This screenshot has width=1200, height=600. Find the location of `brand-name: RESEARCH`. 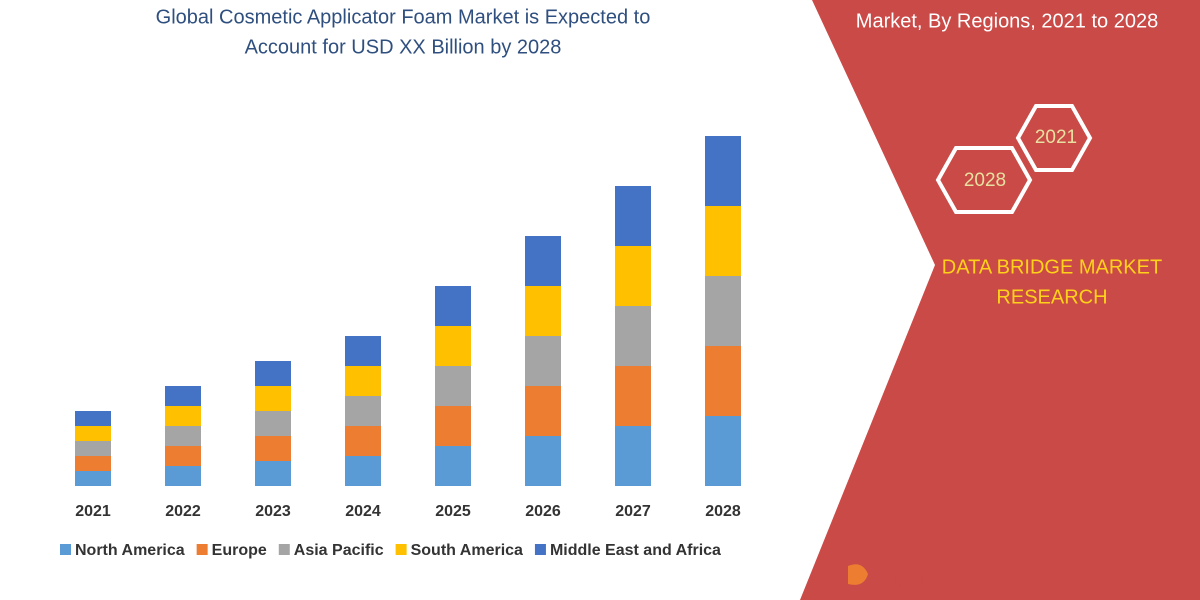

brand-name: RESEARCH is located at coordinates (1051, 297).